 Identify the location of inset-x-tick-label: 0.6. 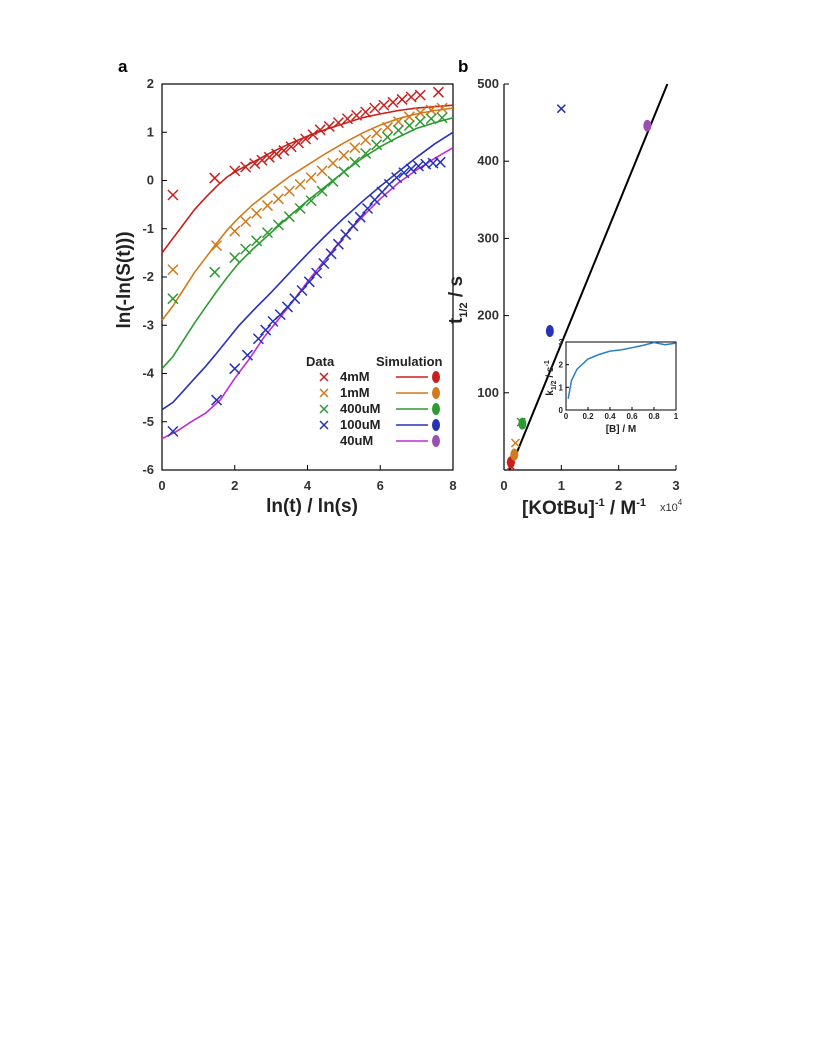
(632, 416).